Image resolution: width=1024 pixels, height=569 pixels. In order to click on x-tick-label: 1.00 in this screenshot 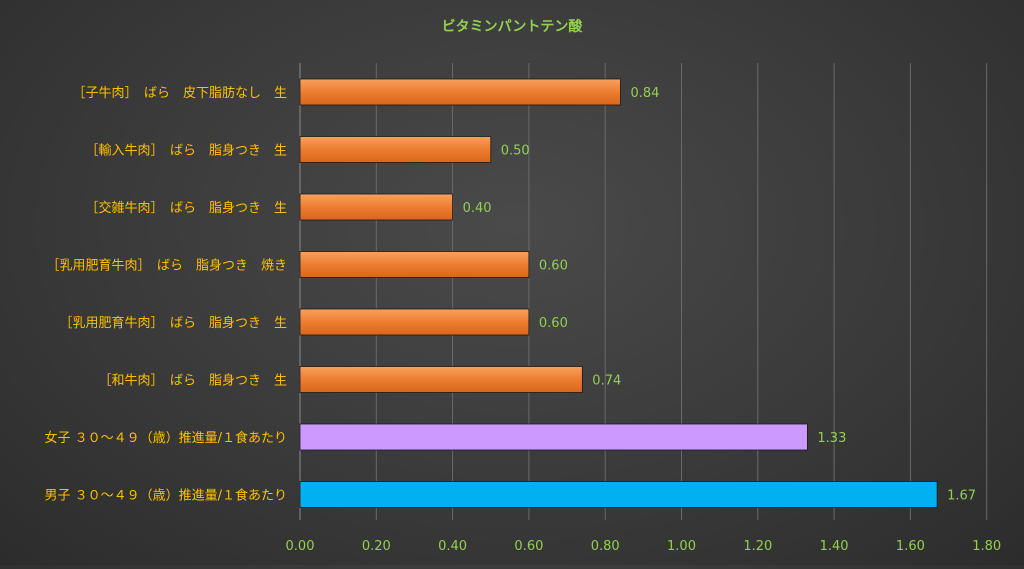, I will do `click(681, 546)`.